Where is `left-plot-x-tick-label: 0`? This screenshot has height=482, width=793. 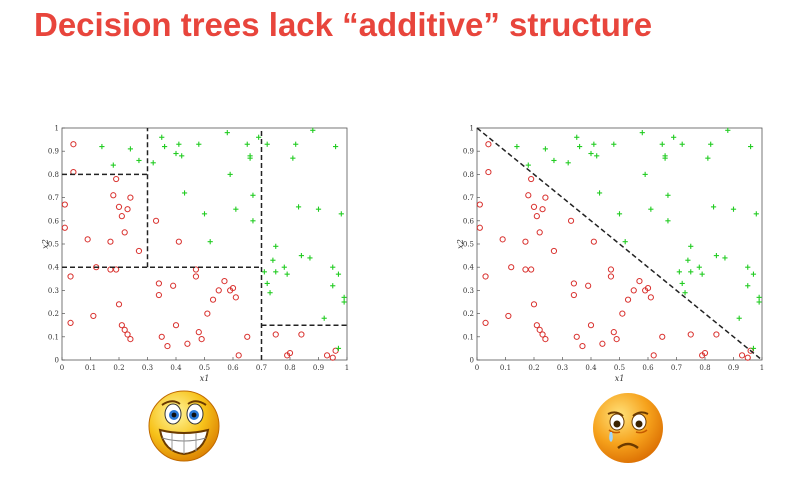
left-plot-x-tick-label: 0 is located at coordinates (62, 368).